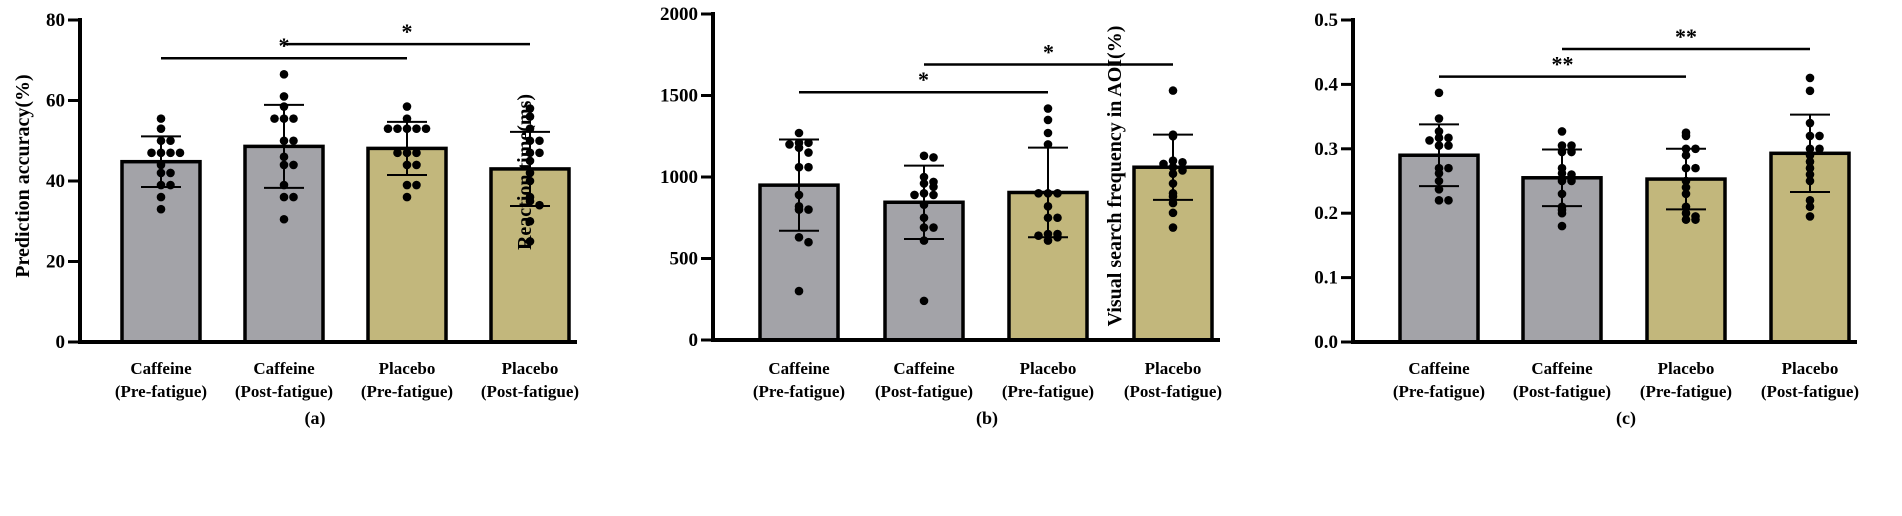 The width and height of the screenshot is (1902, 516). What do you see at coordinates (315, 418) in the screenshot?
I see `panel-label: (a)` at bounding box center [315, 418].